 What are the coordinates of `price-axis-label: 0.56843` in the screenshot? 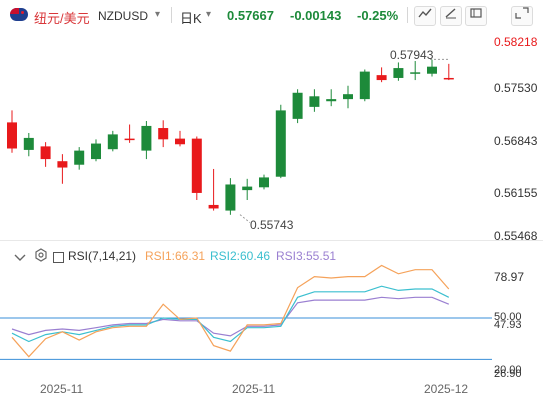 It's located at (516, 141).